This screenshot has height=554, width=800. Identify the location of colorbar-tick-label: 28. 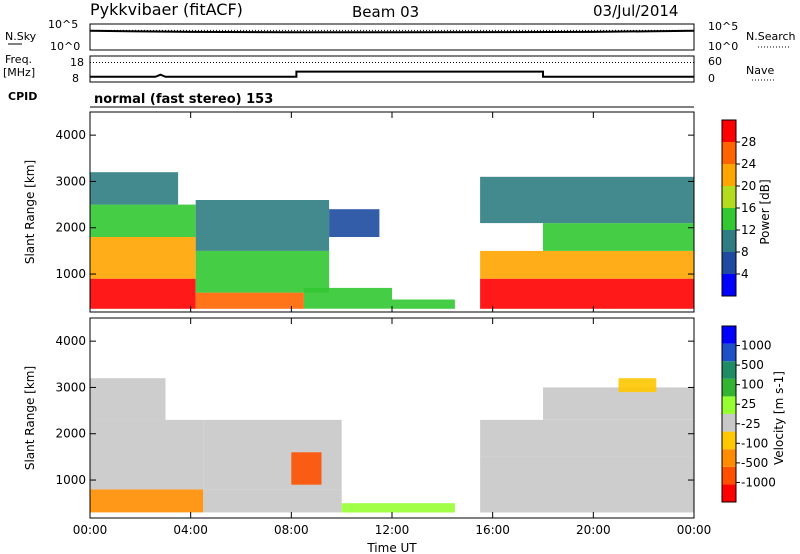
(748, 142).